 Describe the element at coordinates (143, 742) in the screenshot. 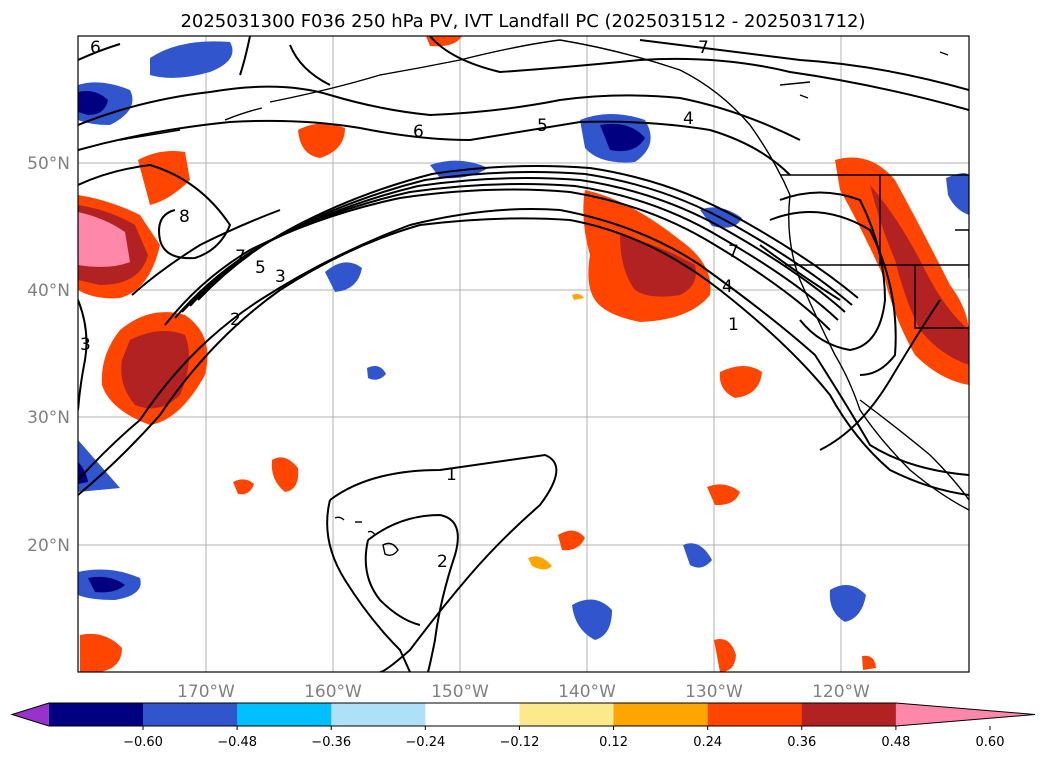

I see `colorbar-tick-label: −0.60` at that location.